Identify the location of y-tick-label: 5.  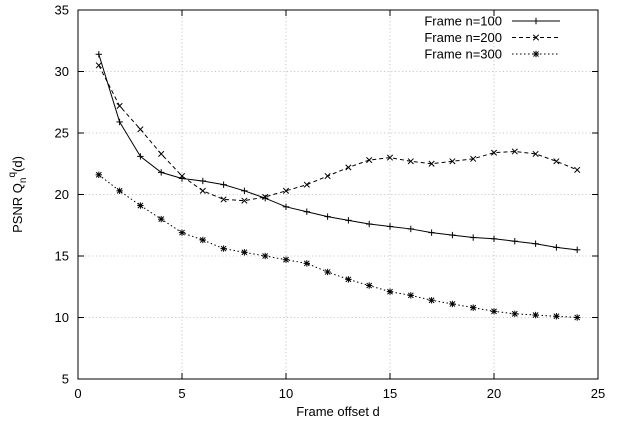
(65, 379).